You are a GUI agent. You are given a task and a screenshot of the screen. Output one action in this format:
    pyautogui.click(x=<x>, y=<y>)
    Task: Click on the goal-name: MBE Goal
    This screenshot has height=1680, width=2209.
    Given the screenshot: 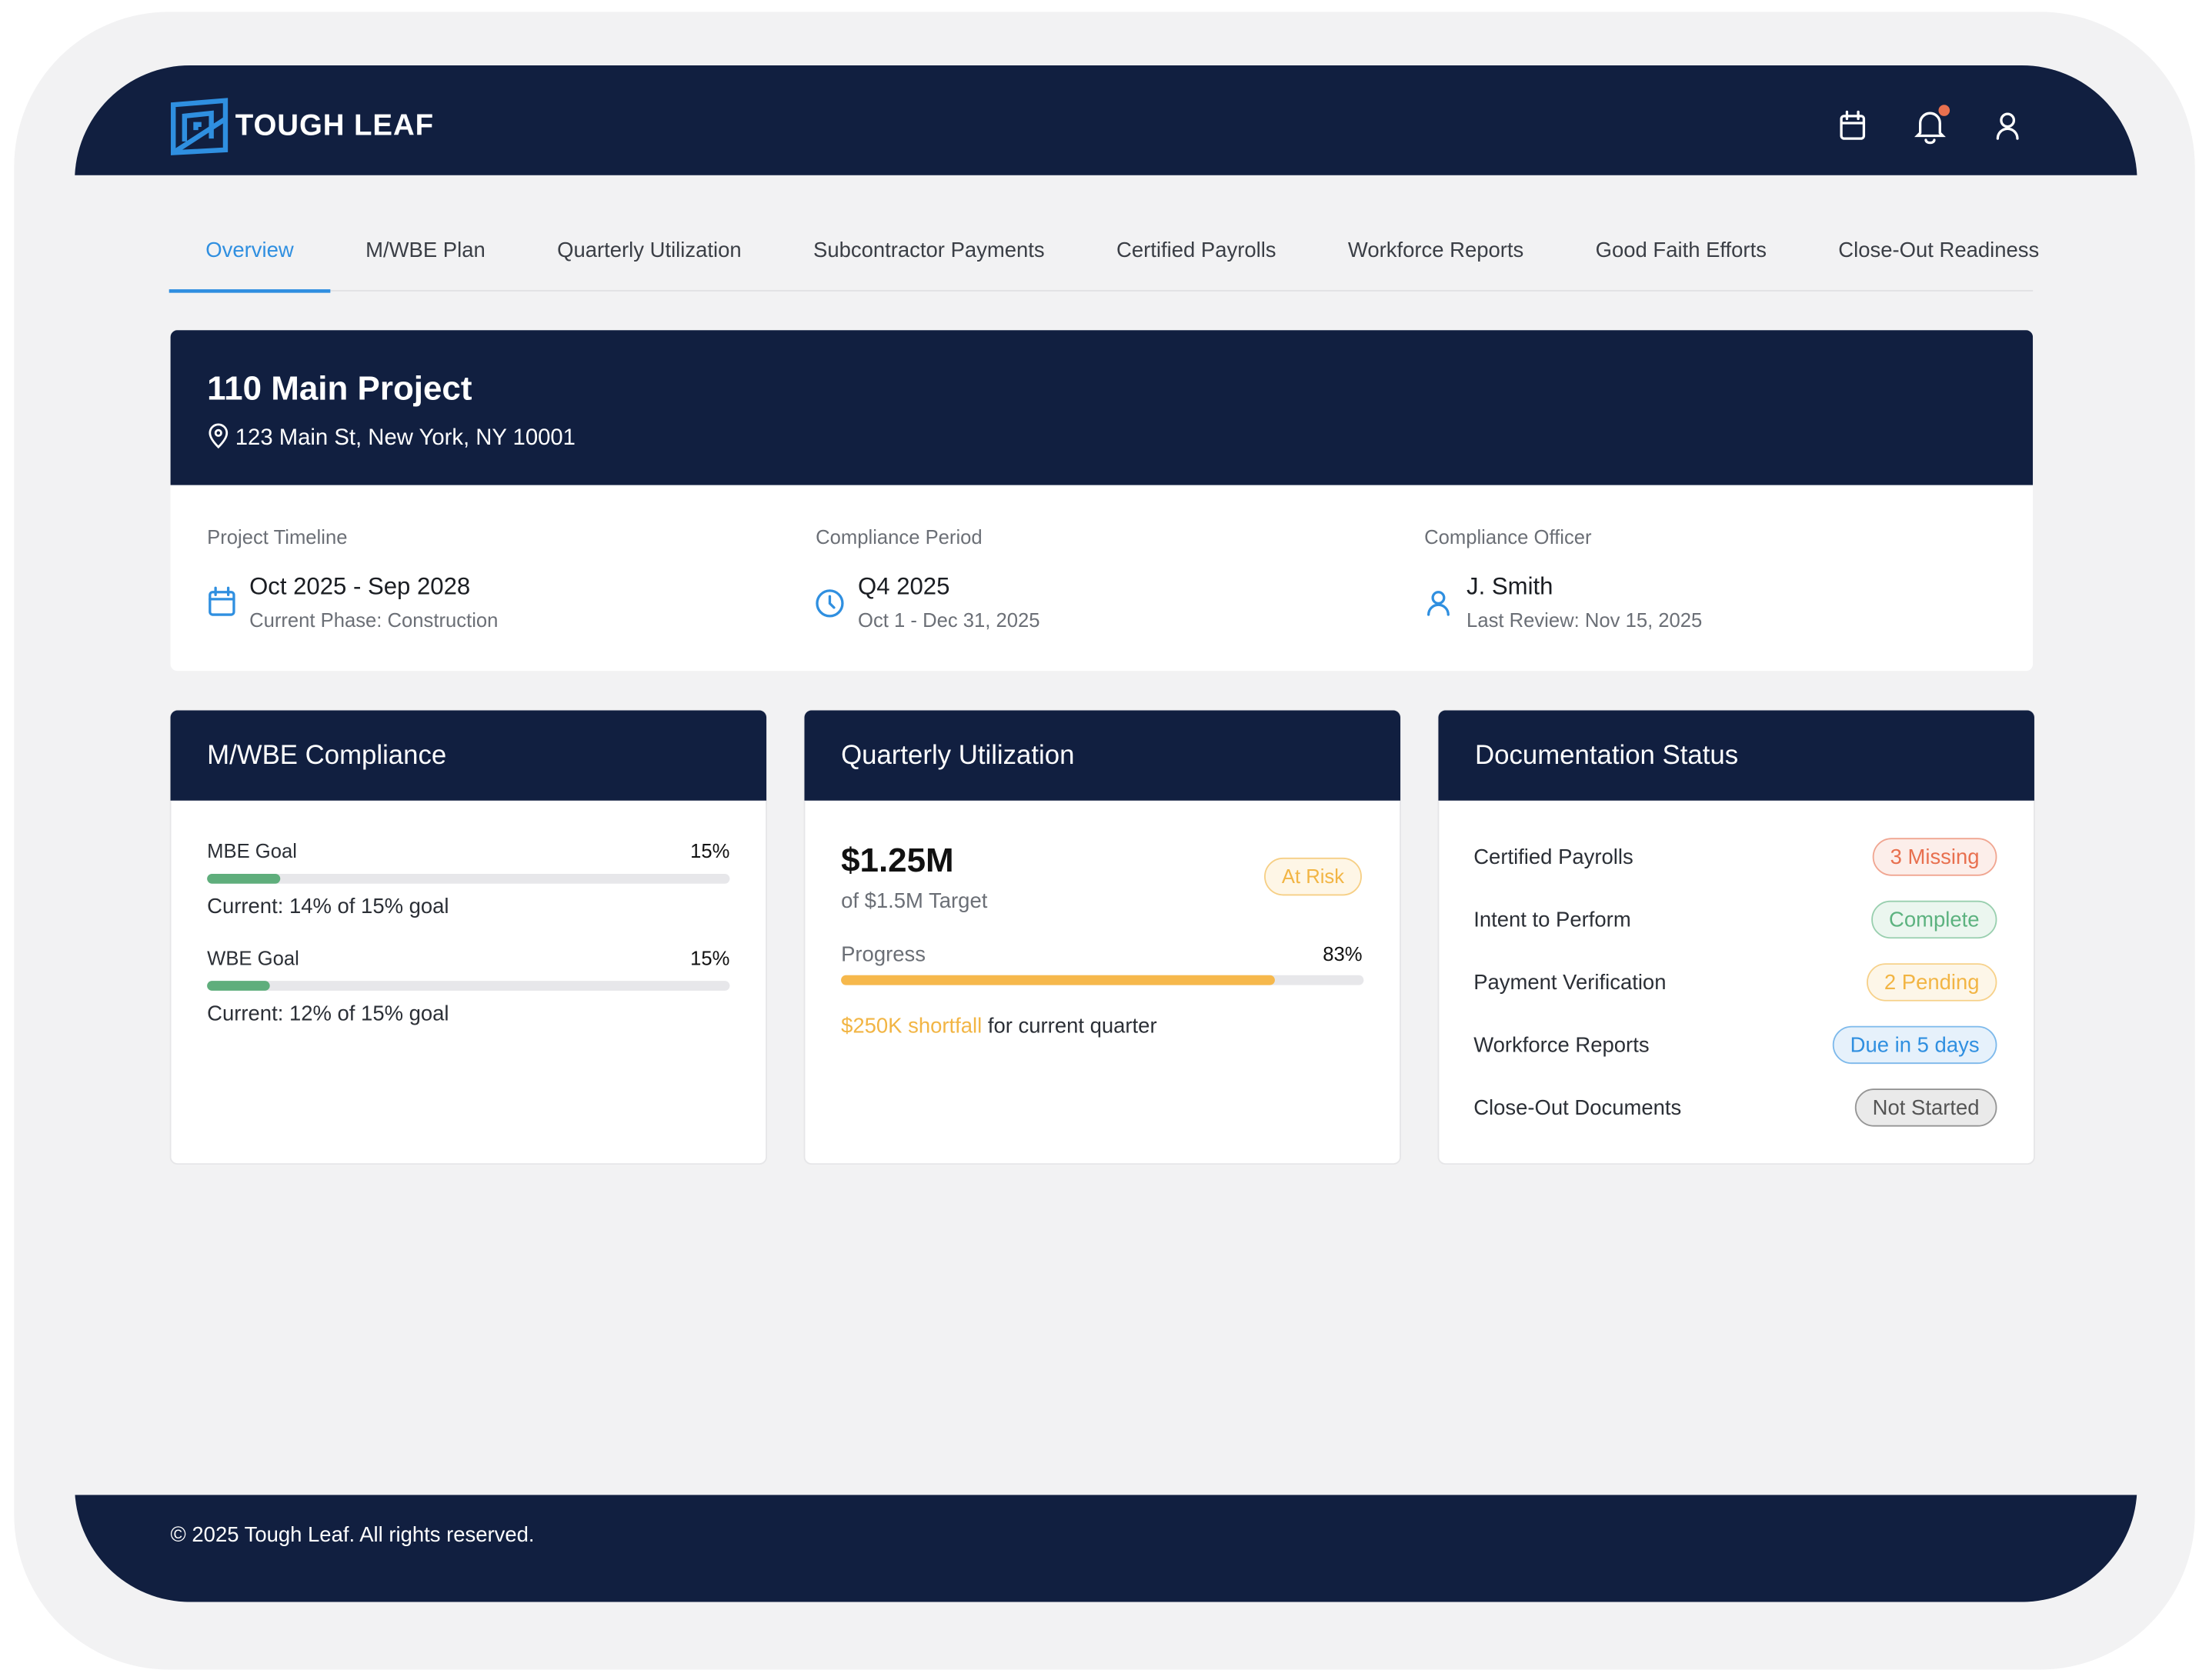 What is the action you would take?
    pyautogui.click(x=252, y=852)
    